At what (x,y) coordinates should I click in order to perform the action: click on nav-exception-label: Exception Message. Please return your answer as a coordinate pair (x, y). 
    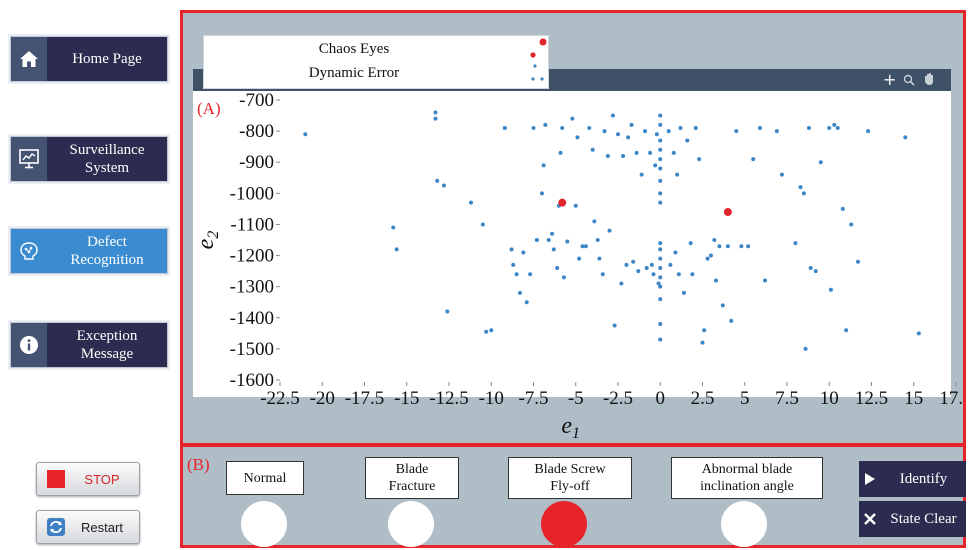
    Looking at the image, I should click on (107, 345).